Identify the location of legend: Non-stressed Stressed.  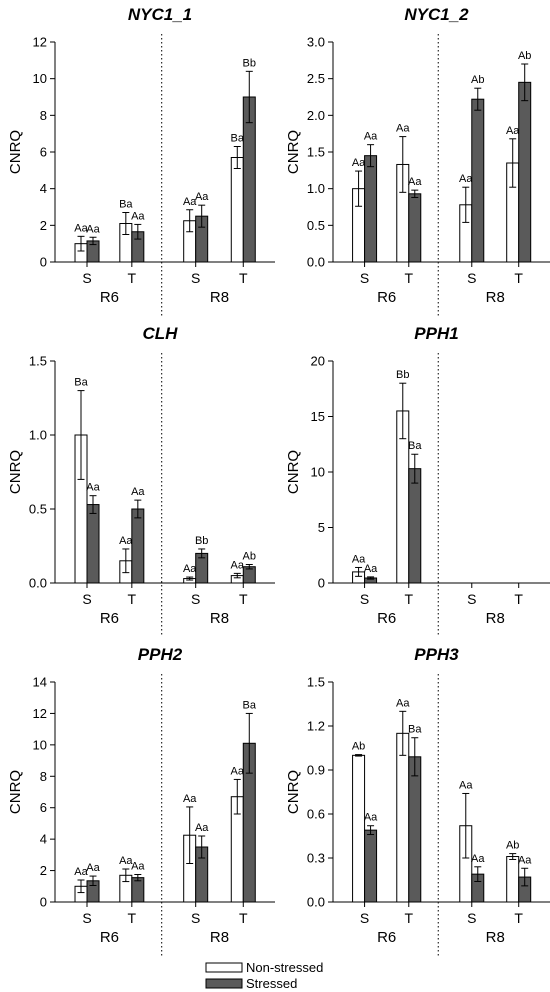
(264, 975).